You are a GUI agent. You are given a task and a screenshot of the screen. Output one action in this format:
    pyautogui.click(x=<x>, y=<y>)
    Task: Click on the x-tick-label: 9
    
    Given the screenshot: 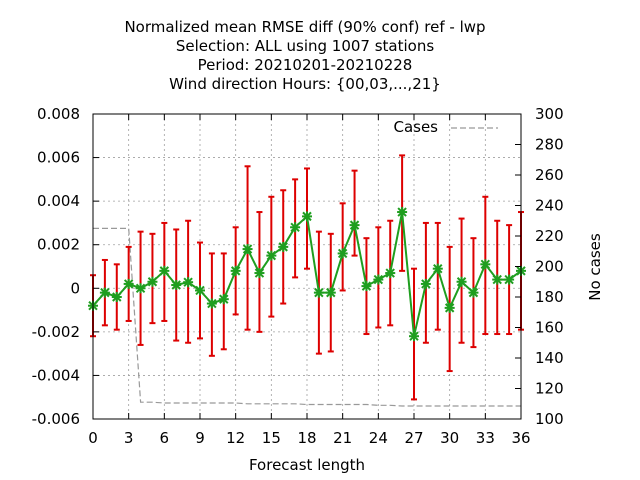 What is the action you would take?
    pyautogui.click(x=200, y=438)
    